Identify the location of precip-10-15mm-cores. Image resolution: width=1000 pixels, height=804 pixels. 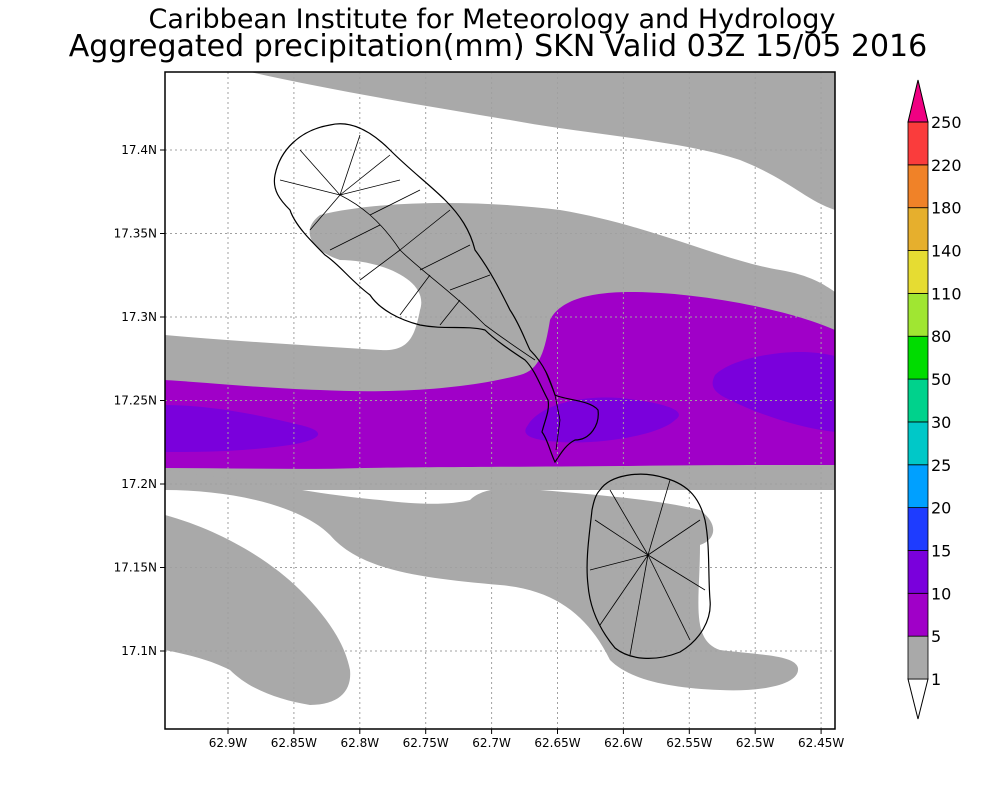
(500, 402).